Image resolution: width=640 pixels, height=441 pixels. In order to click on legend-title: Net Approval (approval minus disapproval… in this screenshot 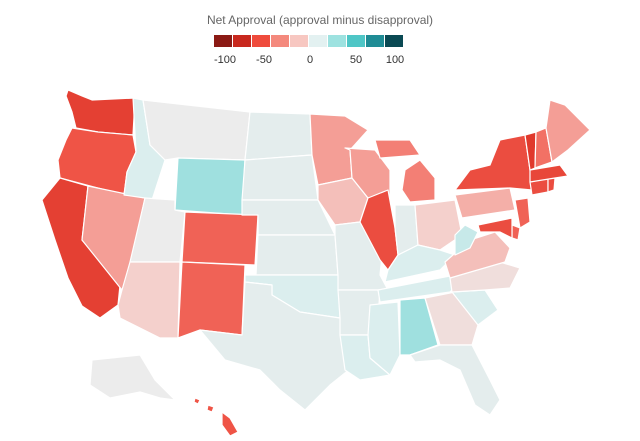, I will do `click(320, 20)`.